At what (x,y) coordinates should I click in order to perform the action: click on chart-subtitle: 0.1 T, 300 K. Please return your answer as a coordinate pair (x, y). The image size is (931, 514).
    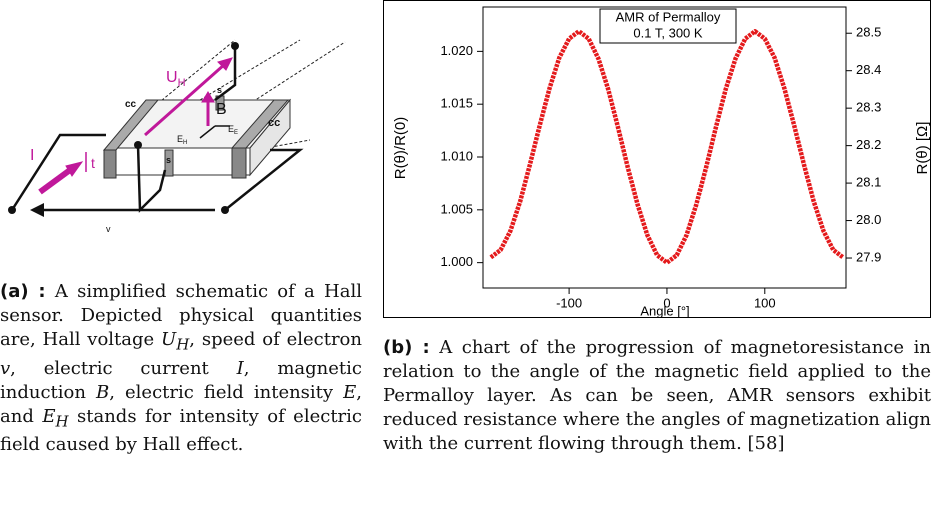
    Looking at the image, I should click on (667, 32).